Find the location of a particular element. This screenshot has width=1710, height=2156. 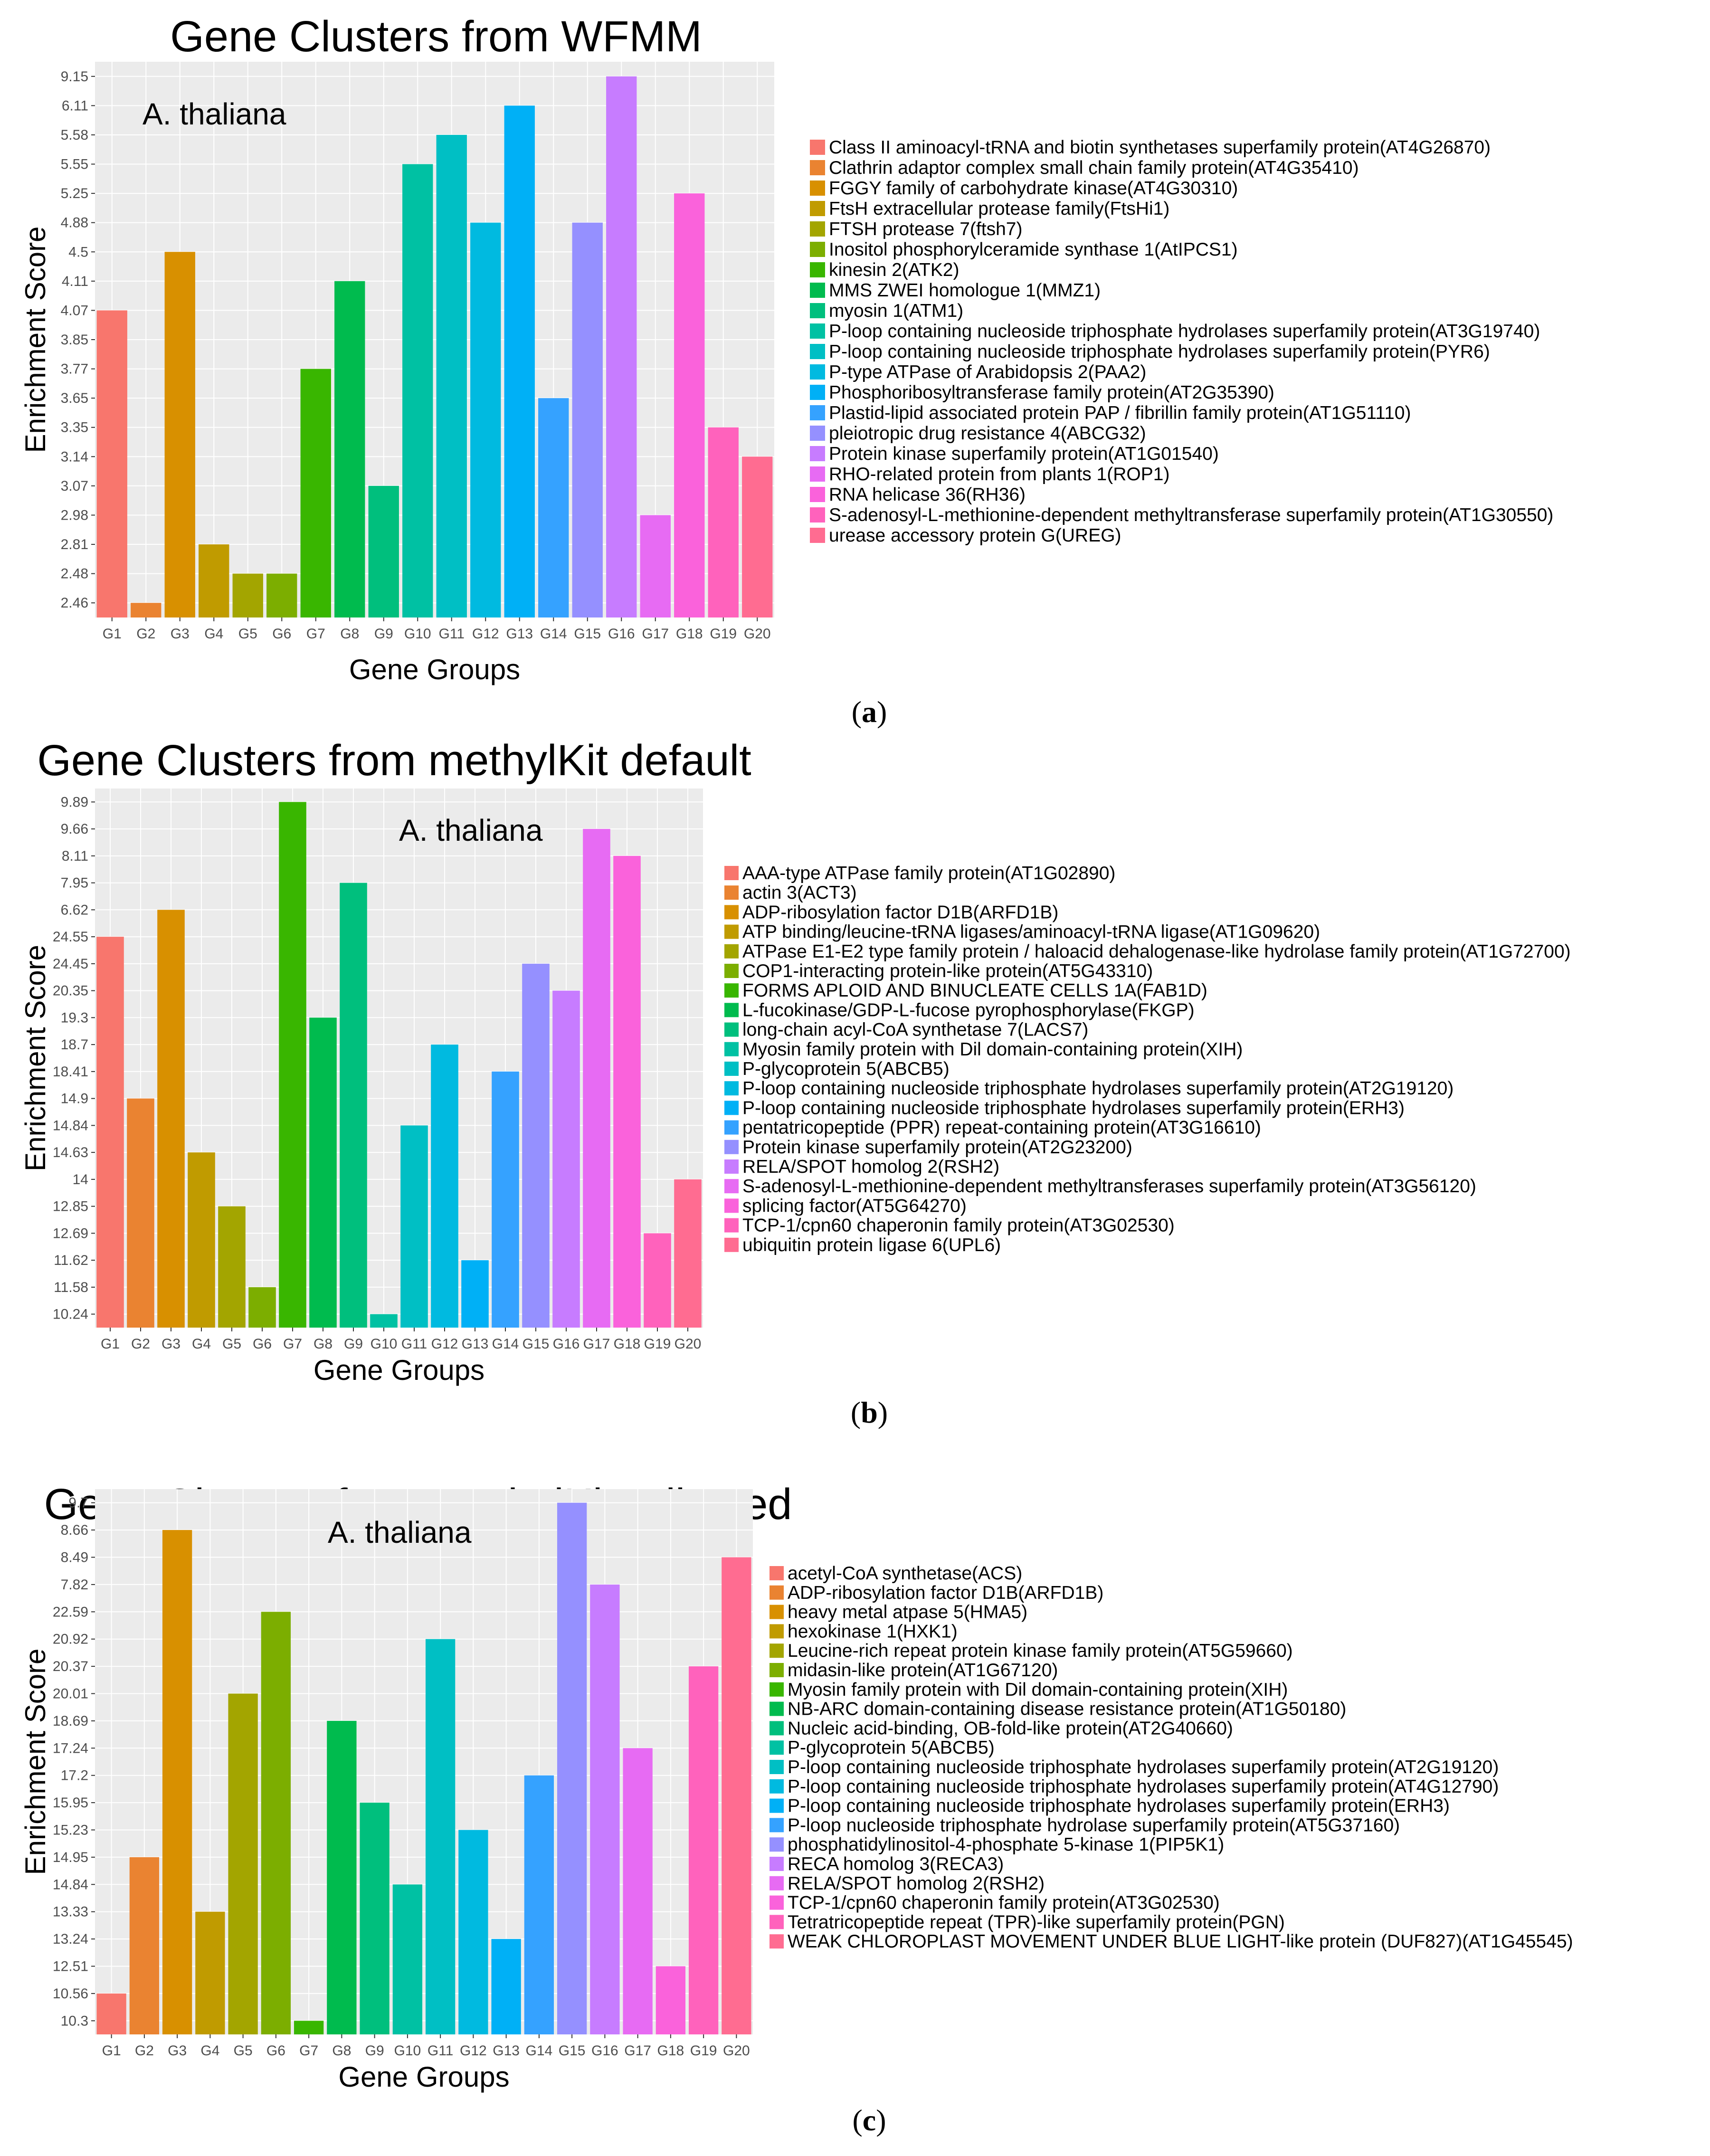

y-tick-label: 12.51 is located at coordinates (70, 1967).